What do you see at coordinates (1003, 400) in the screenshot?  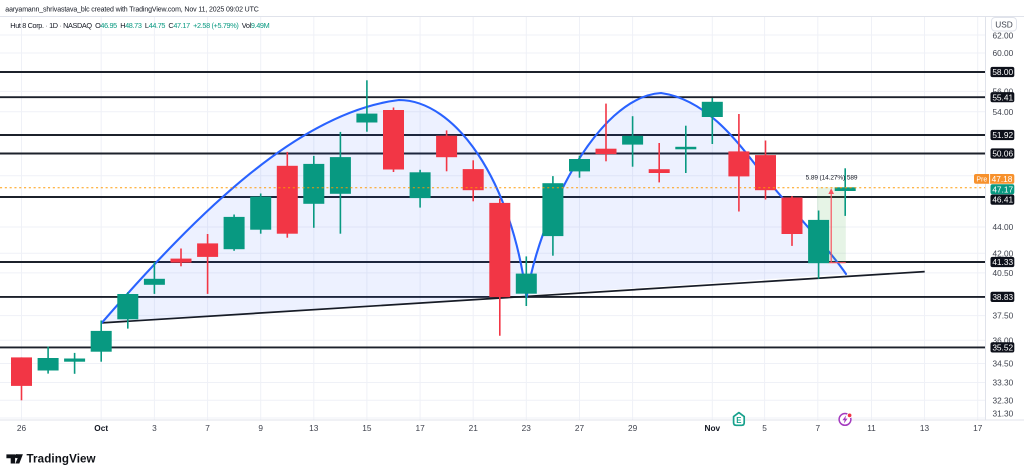 I see `svg-text: 32.30` at bounding box center [1003, 400].